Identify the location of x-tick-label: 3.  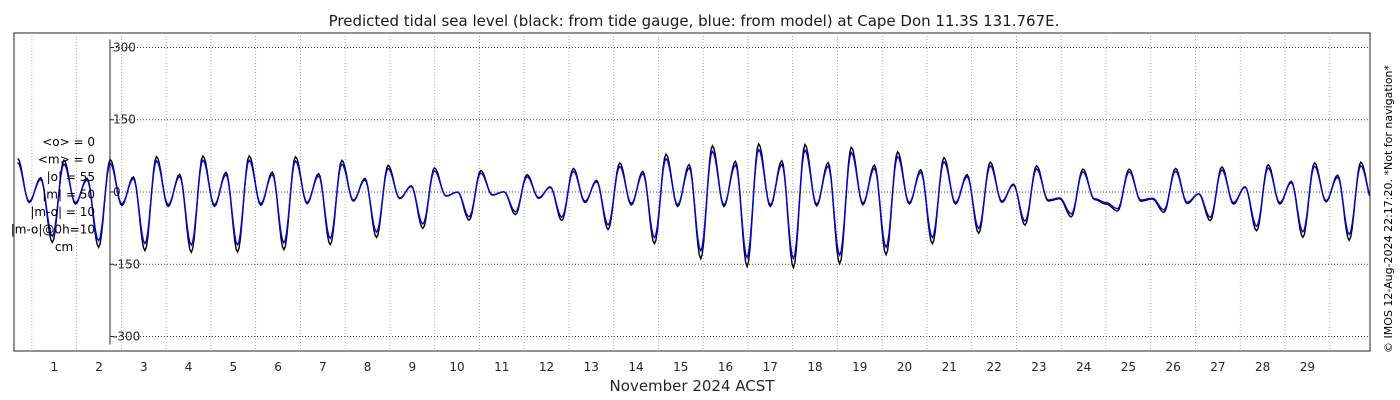
(144, 367).